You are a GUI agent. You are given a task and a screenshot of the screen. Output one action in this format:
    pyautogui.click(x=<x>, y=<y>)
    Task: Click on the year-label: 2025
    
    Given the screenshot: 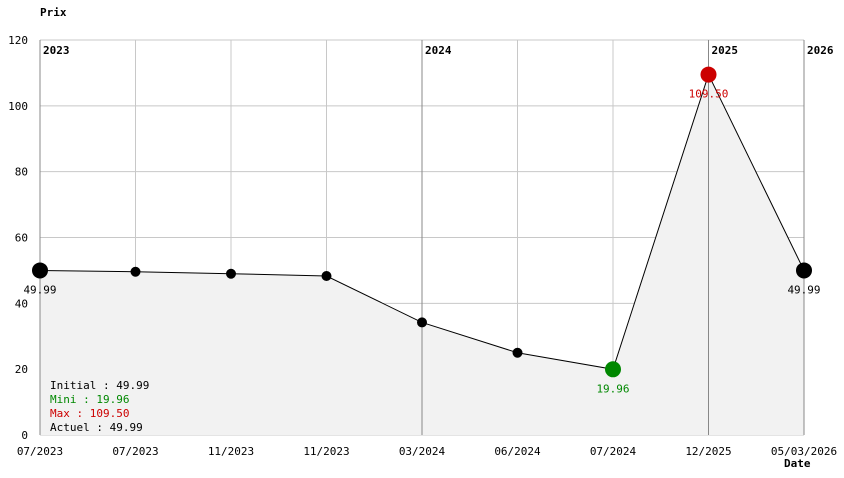 What is the action you would take?
    pyautogui.click(x=725, y=50)
    